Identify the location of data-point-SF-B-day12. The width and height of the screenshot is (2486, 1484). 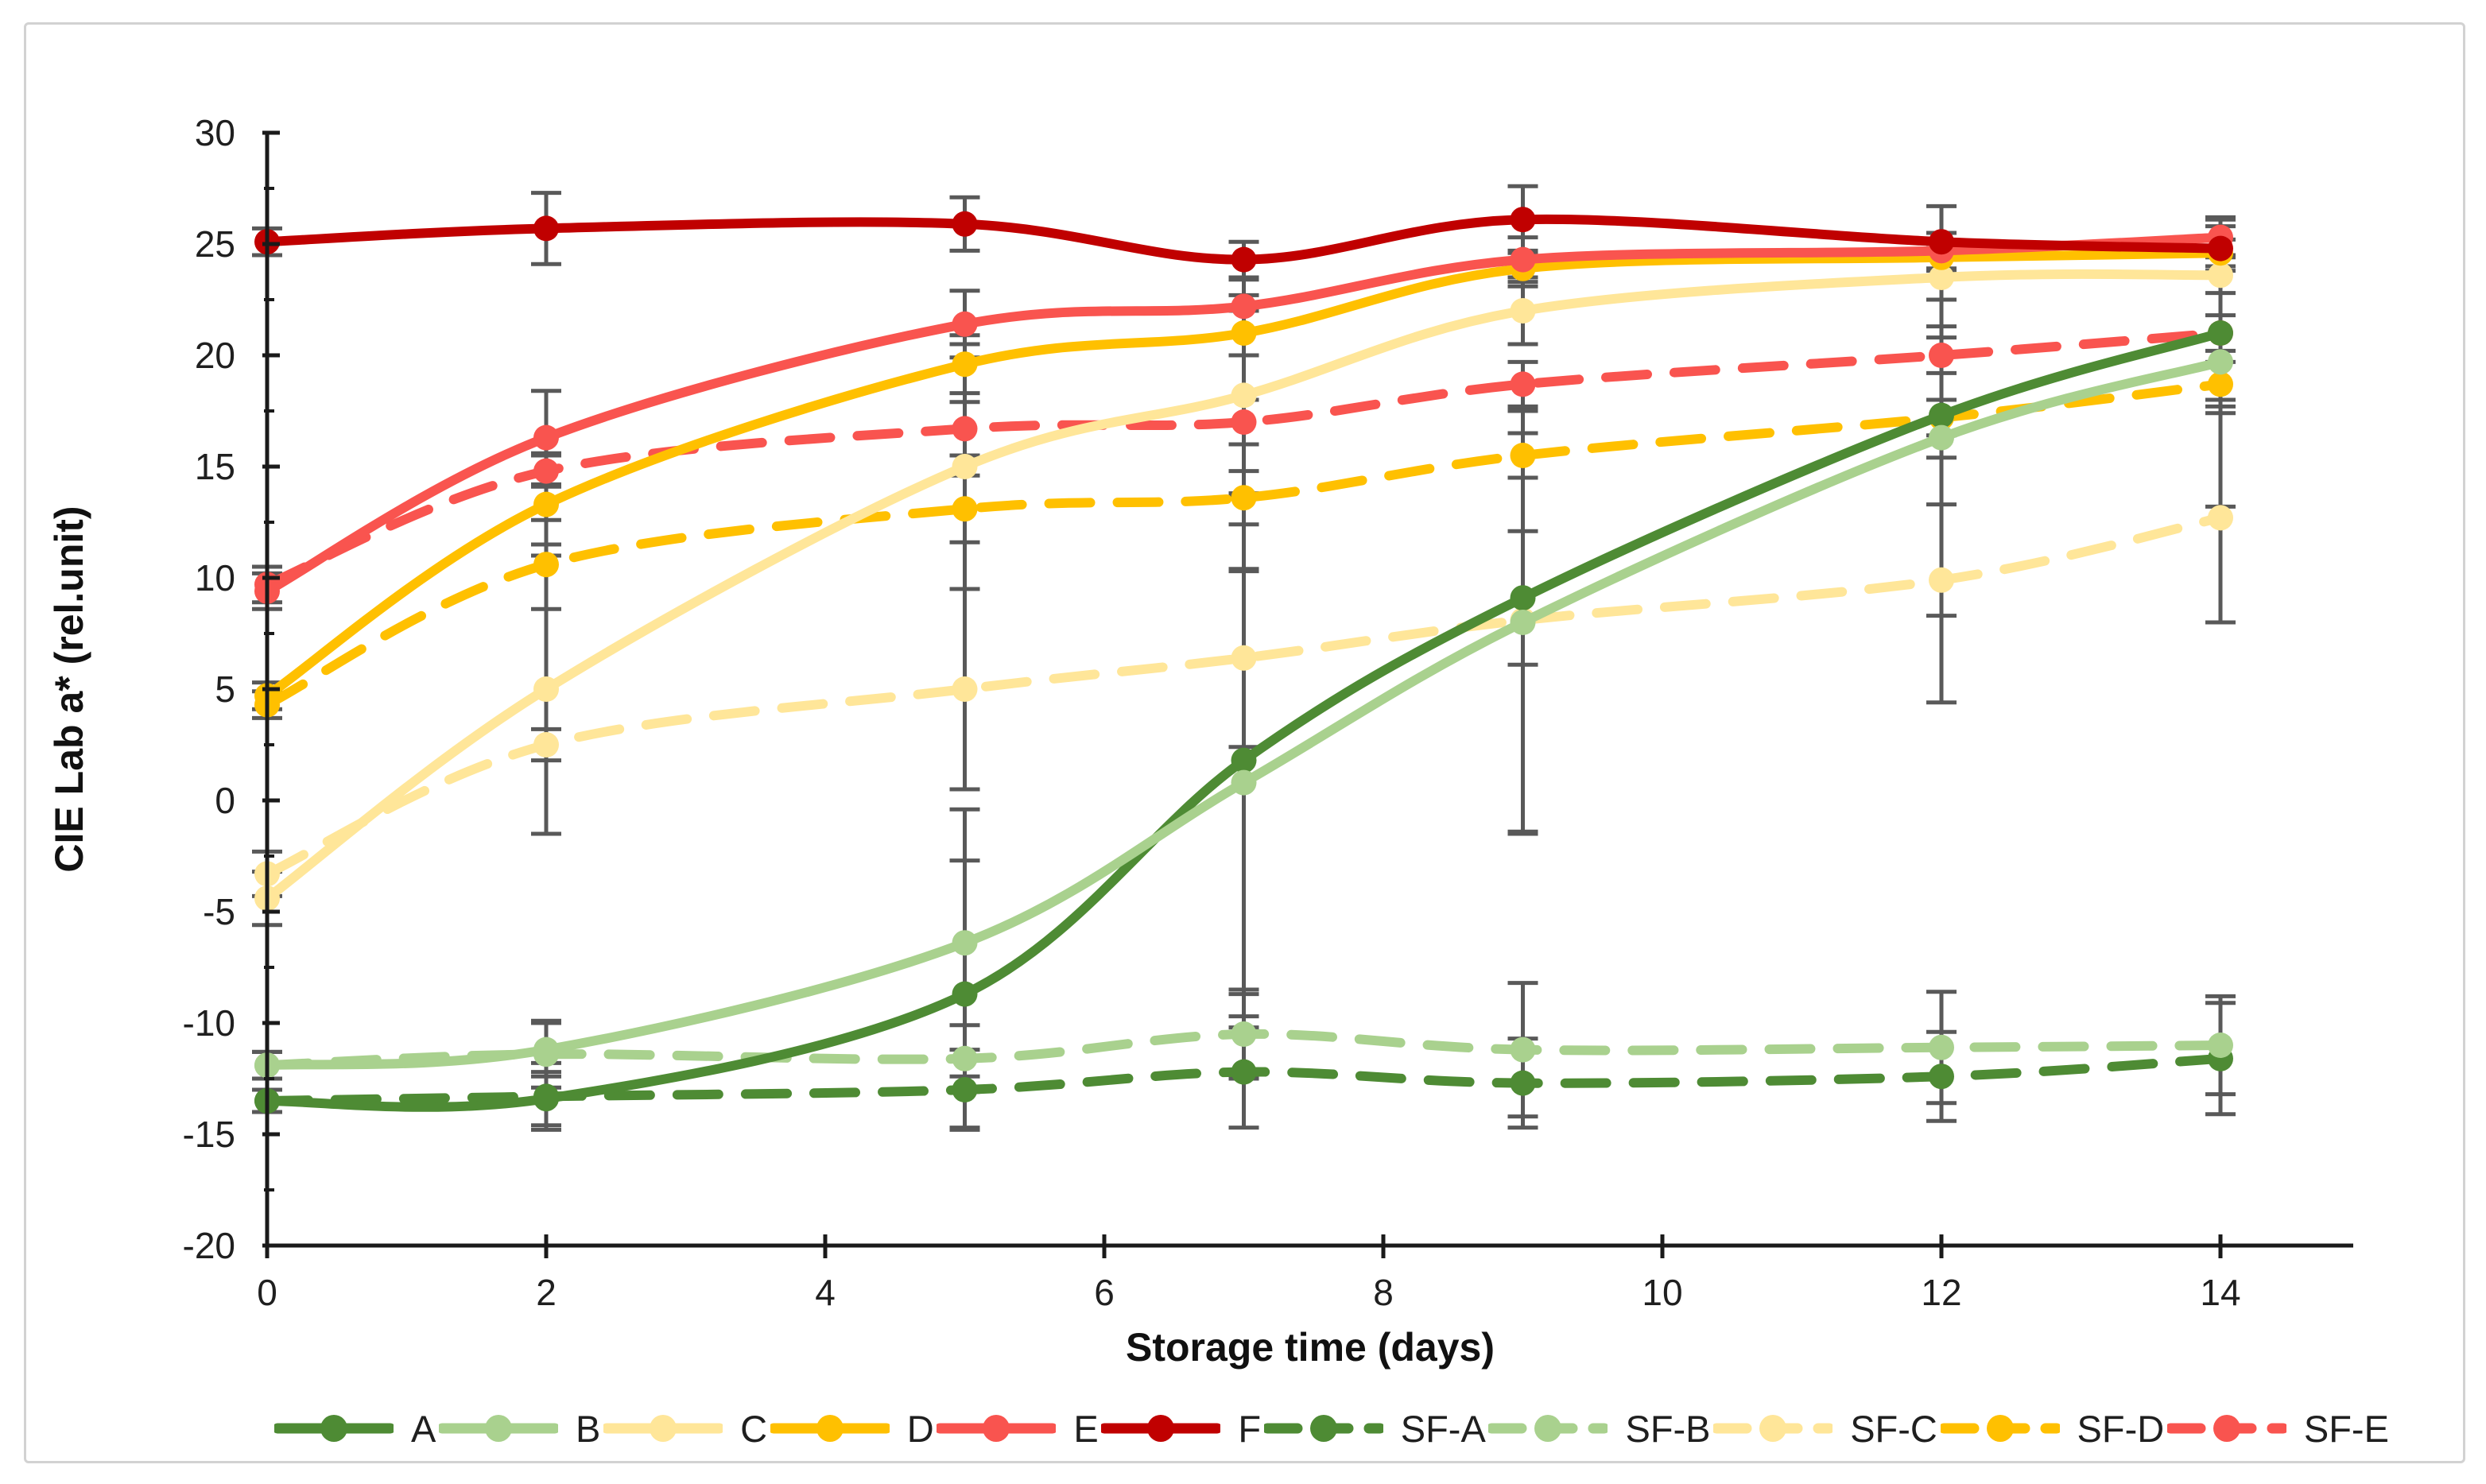
(1942, 1047).